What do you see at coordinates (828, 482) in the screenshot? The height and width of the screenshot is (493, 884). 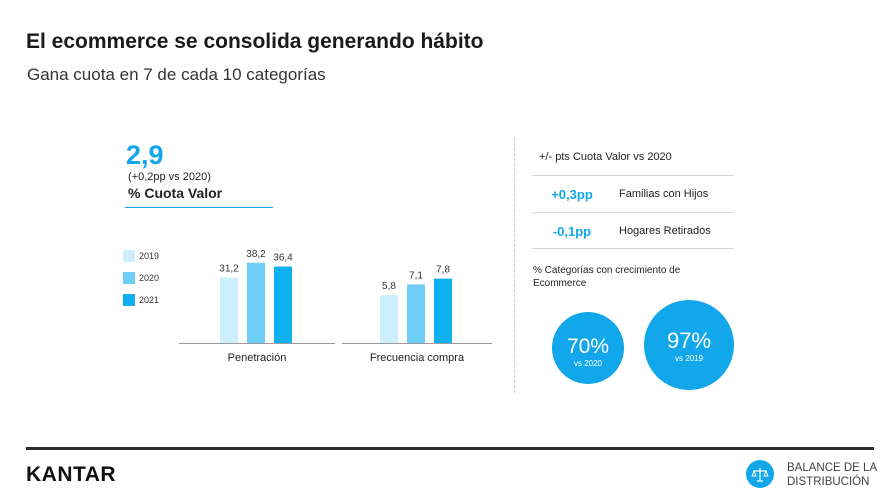 I see `badge-line-2: DISTRIBUCIÓN` at bounding box center [828, 482].